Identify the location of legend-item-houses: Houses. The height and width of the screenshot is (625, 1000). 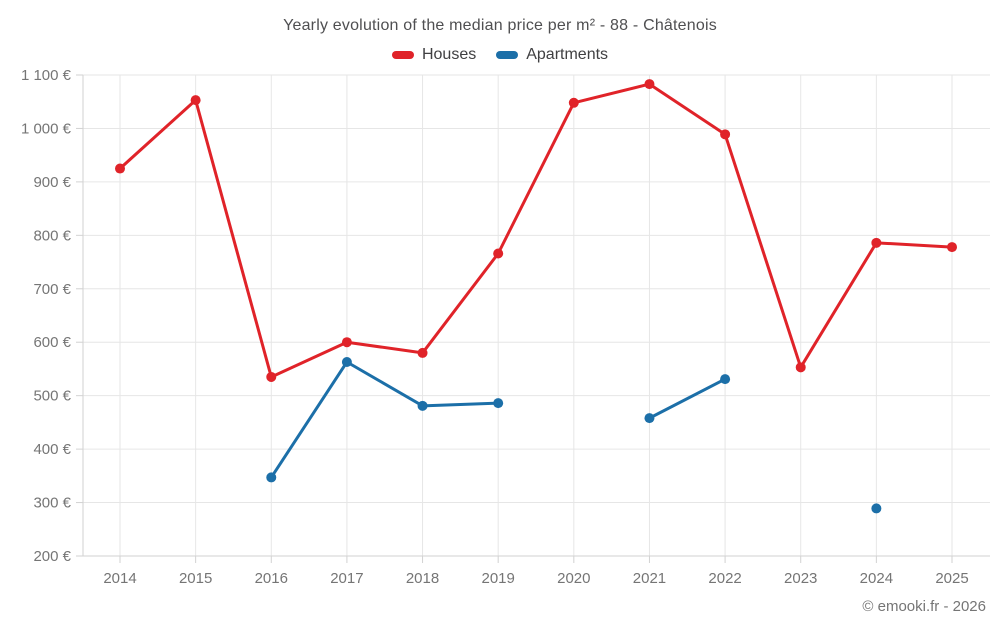
(434, 55).